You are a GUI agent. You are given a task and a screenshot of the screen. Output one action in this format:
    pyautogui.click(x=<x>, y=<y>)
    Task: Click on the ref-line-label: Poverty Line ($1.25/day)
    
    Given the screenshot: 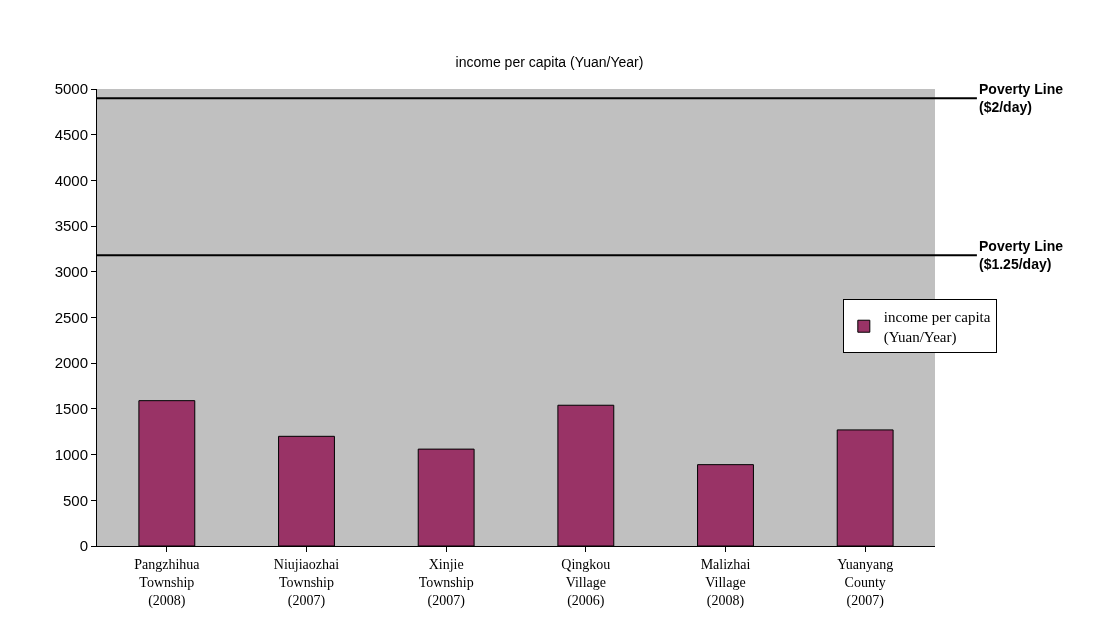 What is the action you would take?
    pyautogui.click(x=1021, y=255)
    